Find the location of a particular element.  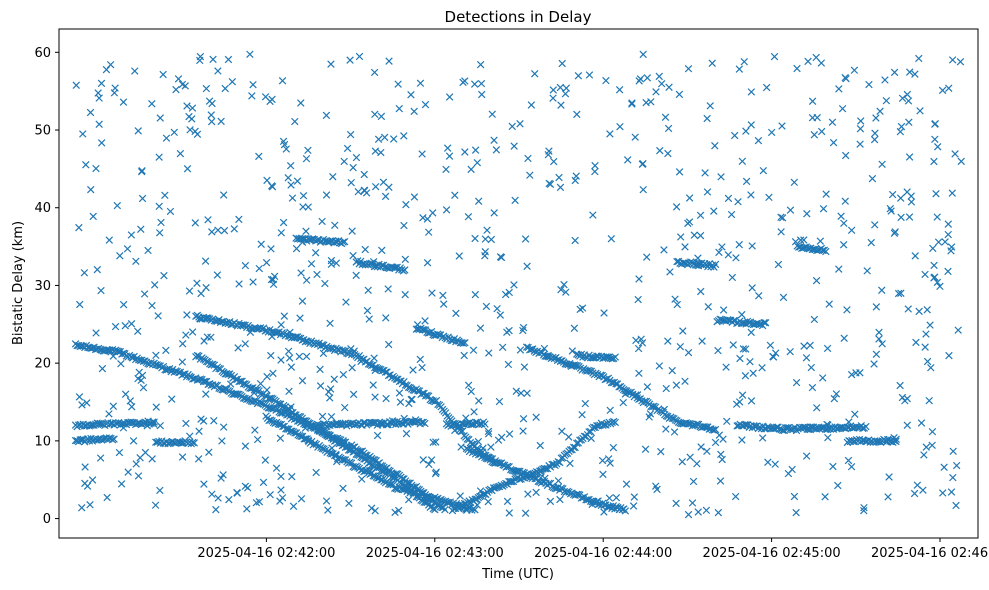

x-tick-label: 2025-04-16 02:42:00 is located at coordinates (266, 553).